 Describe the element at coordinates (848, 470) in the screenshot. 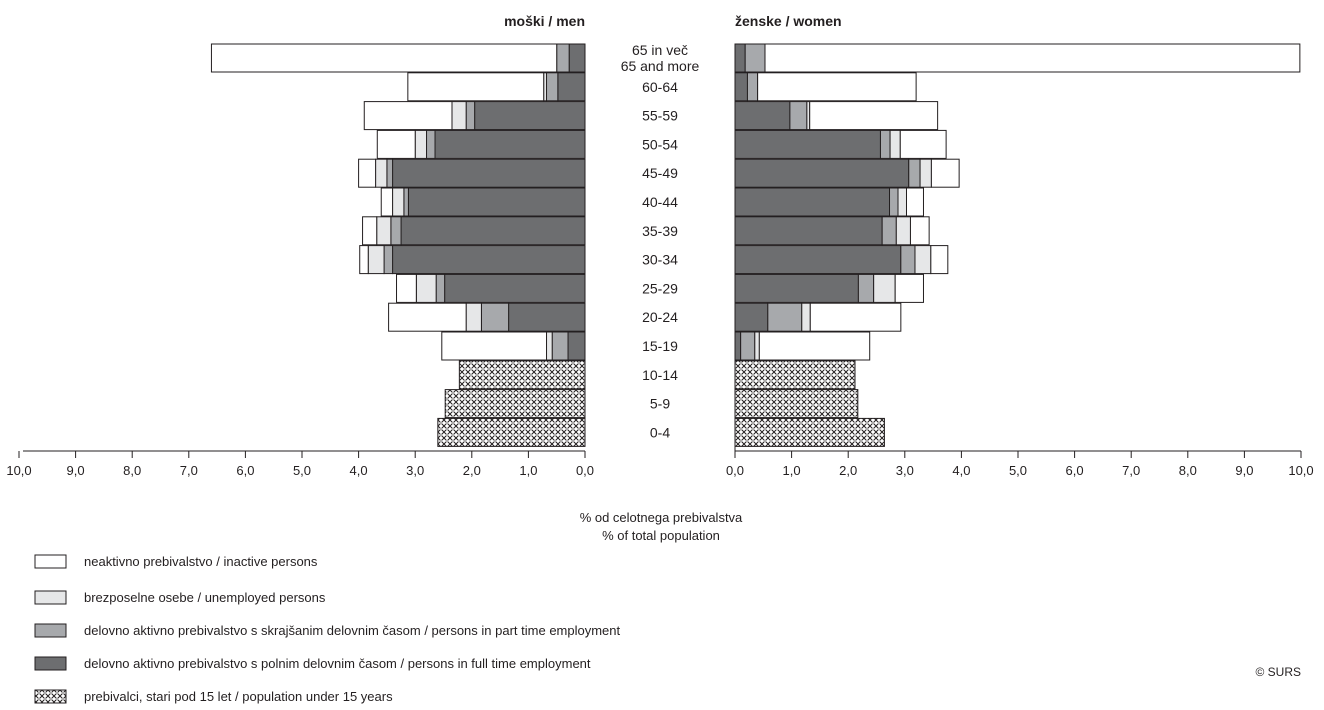

I see `women-tick-label-2: 2,0` at that location.